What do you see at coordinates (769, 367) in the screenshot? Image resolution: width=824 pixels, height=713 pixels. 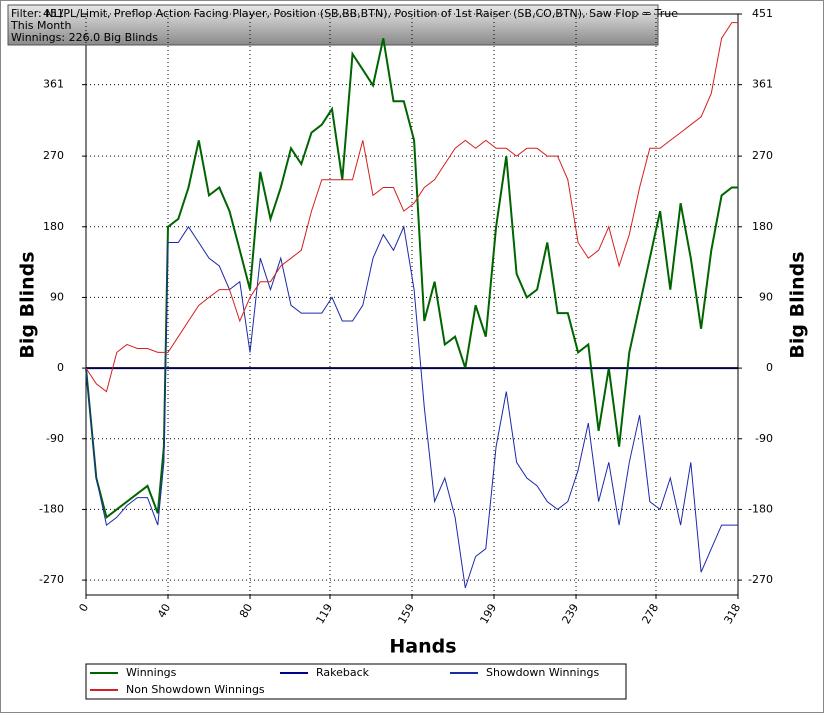 I see `y2-tick-label: 0` at bounding box center [769, 367].